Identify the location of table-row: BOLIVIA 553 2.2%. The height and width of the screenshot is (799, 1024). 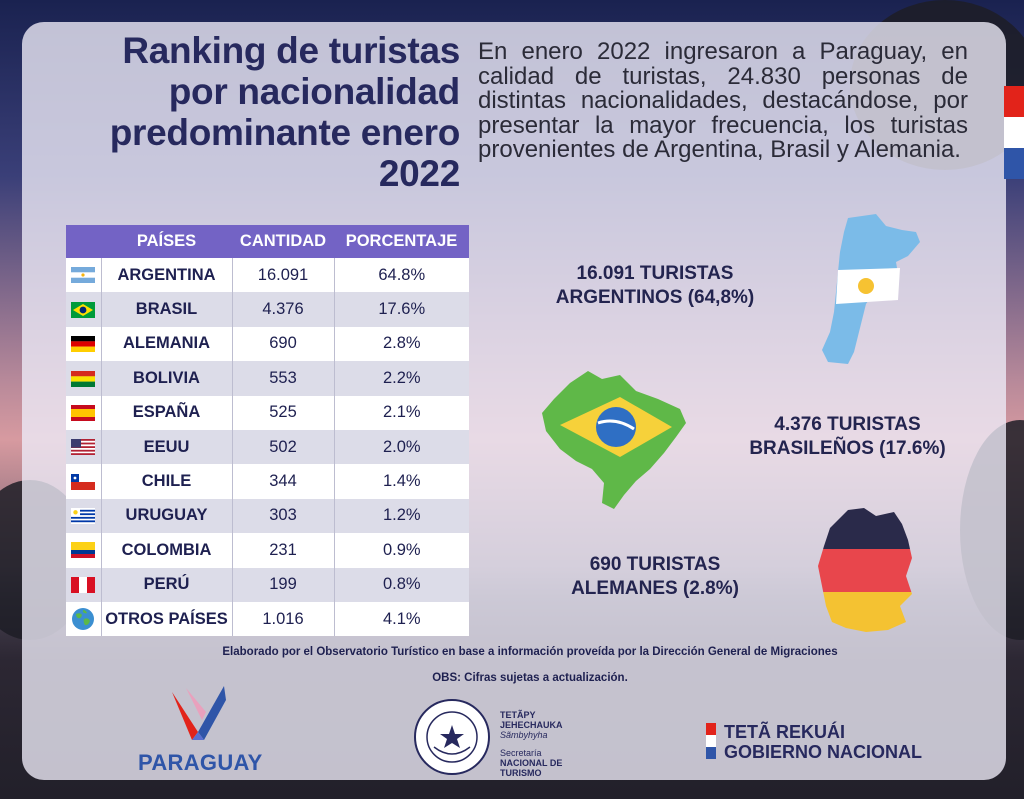
(267, 378).